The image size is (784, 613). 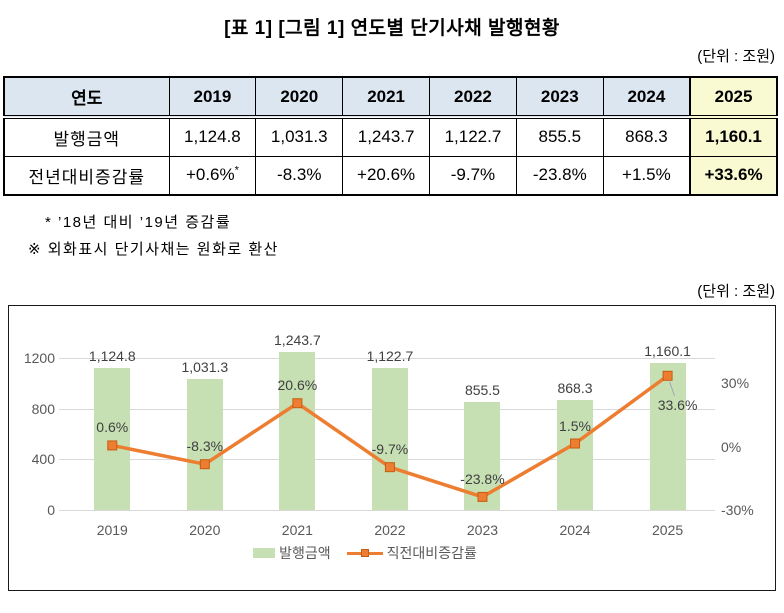 I want to click on x-axis-label: 2021, so click(x=297, y=530).